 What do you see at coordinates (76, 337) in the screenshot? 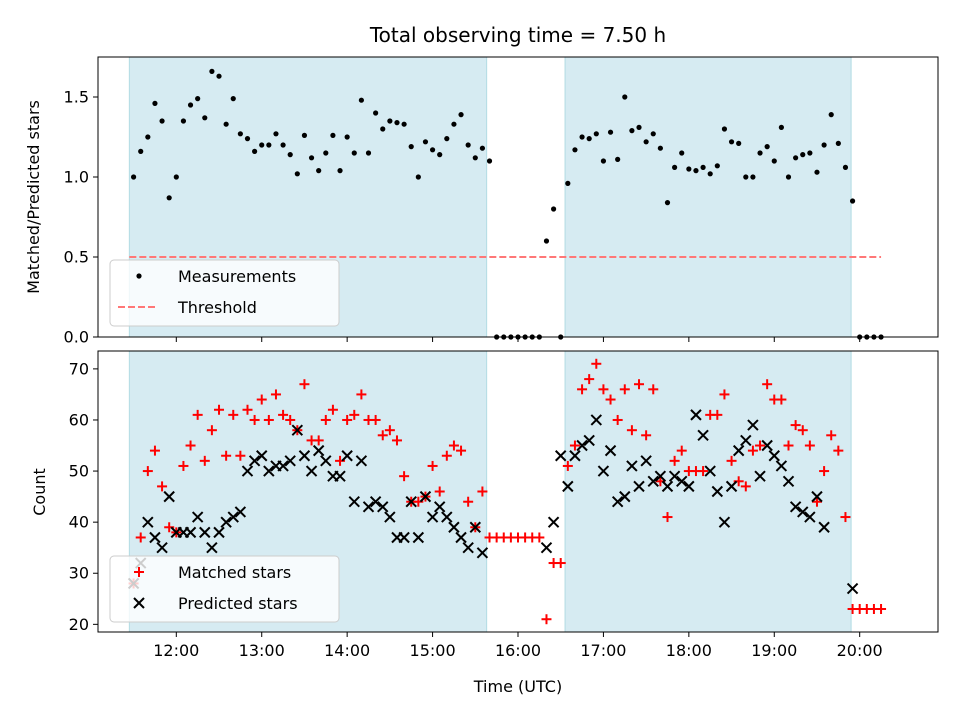
I see `y-tick-label: 0.0` at bounding box center [76, 337].